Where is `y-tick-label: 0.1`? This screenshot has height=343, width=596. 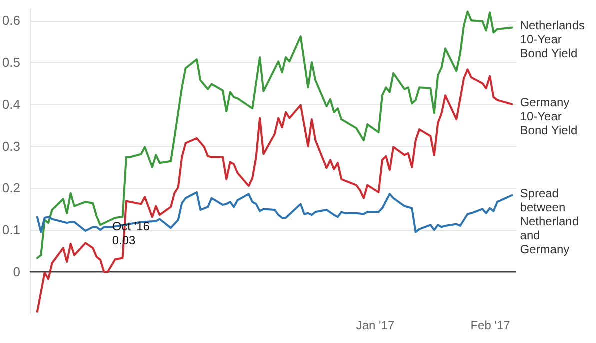 y-tick-label: 0.1 is located at coordinates (11, 230).